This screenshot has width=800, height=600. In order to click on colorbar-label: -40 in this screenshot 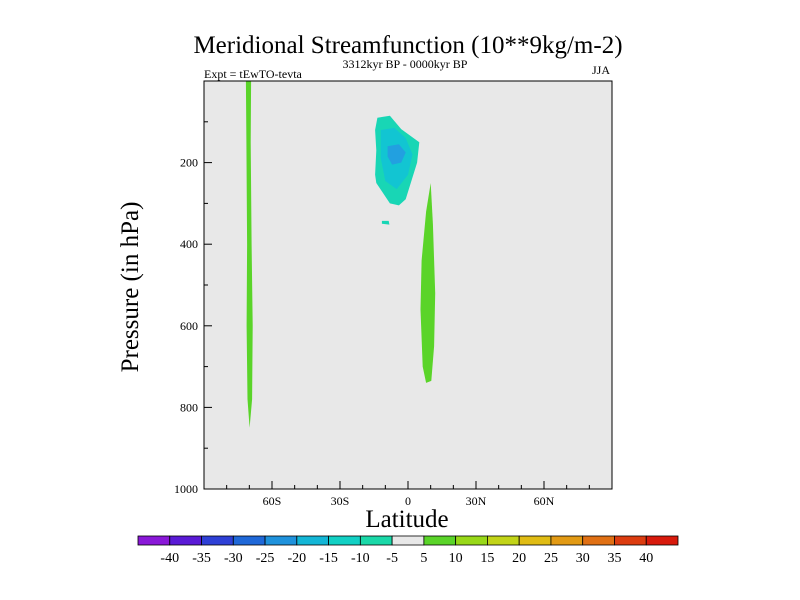, I will do `click(169, 558)`.